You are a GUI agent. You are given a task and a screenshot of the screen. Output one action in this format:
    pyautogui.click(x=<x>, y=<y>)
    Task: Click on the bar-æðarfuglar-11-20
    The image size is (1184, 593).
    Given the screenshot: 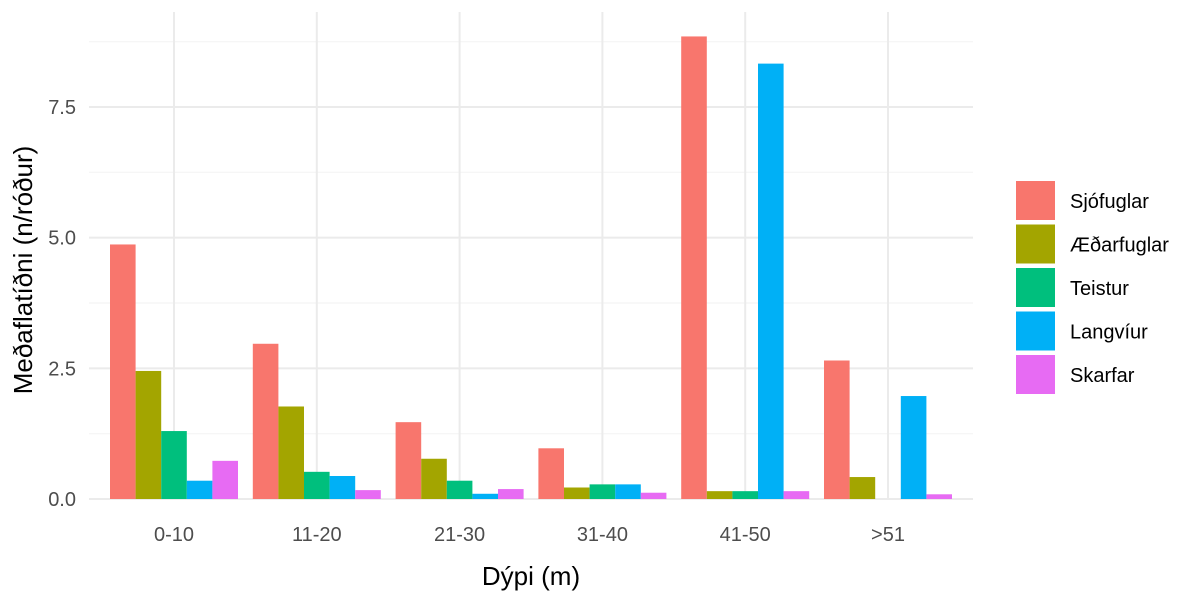 What is the action you would take?
    pyautogui.click(x=291, y=452)
    